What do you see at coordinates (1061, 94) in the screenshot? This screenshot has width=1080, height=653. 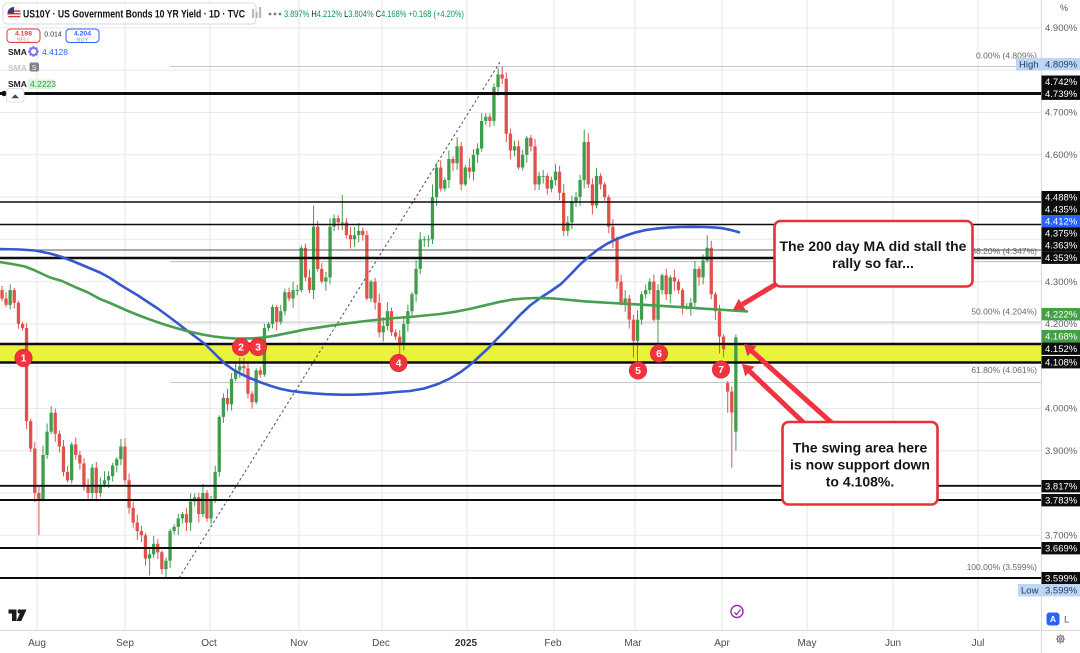 I see `svg-text: 4.739%` at bounding box center [1061, 94].